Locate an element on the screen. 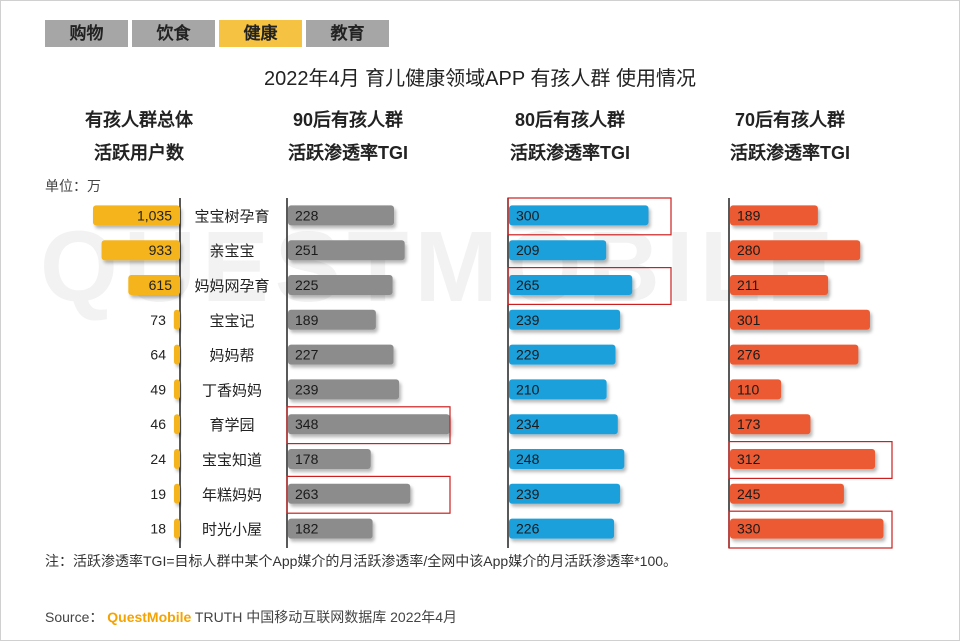 This screenshot has width=960, height=641. header-gen90-line1: 90后有孩人群 is located at coordinates (348, 120).